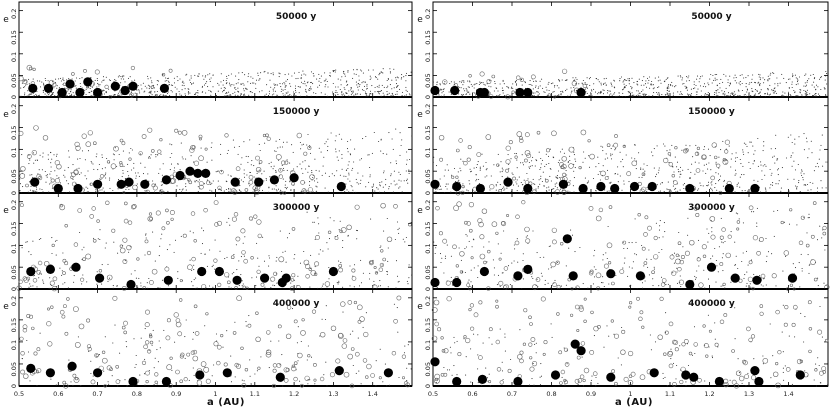 This screenshot has width=830, height=408. What do you see at coordinates (14, 325) in the screenshot?
I see `y-tick-label: 0.15` at bounding box center [14, 325].